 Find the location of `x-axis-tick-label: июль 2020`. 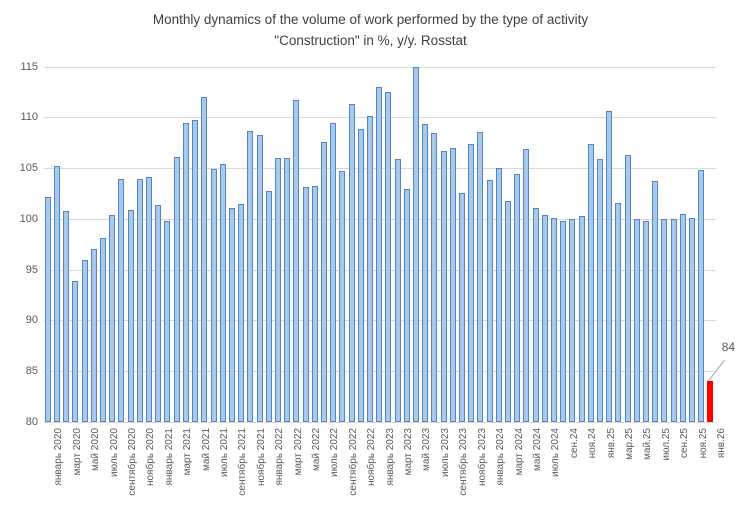

x-axis-tick-label: июль 2020 is located at coordinates (114, 452).